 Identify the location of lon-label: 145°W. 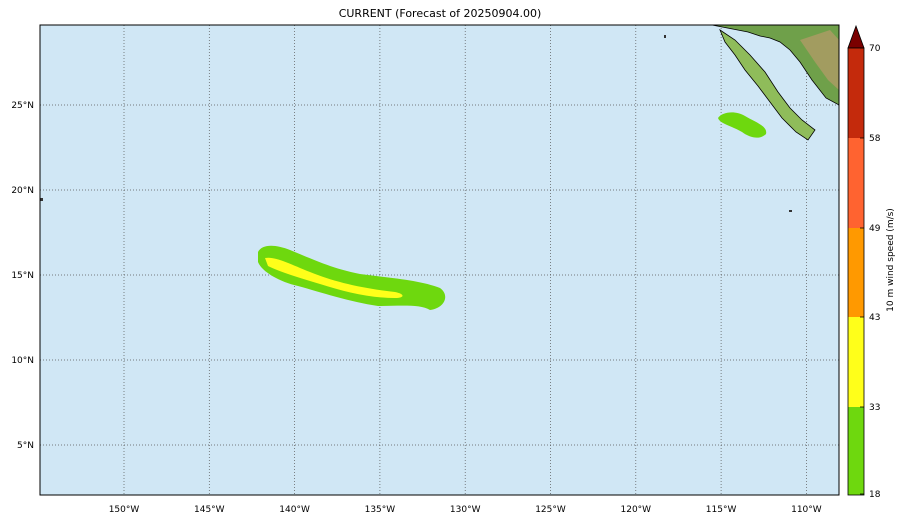
(209, 510).